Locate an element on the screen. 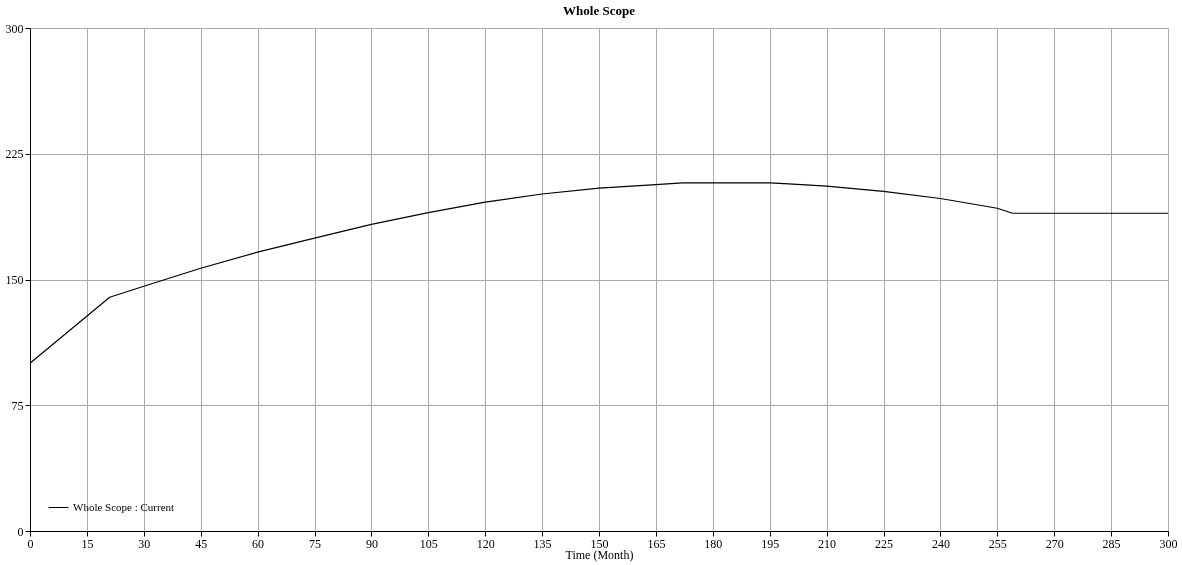 The width and height of the screenshot is (1182, 565). y-tick-label: 300 is located at coordinates (14, 28).